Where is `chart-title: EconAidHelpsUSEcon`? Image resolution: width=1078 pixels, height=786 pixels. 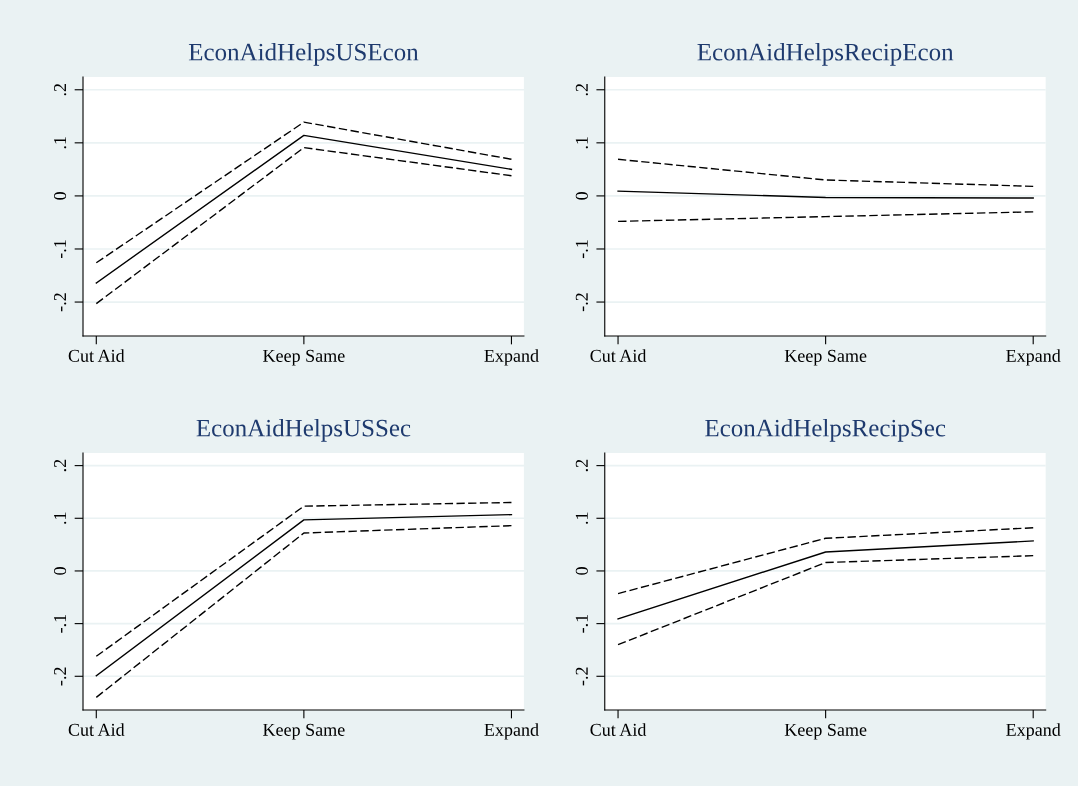 chart-title: EconAidHelpsUSEcon is located at coordinates (303, 54).